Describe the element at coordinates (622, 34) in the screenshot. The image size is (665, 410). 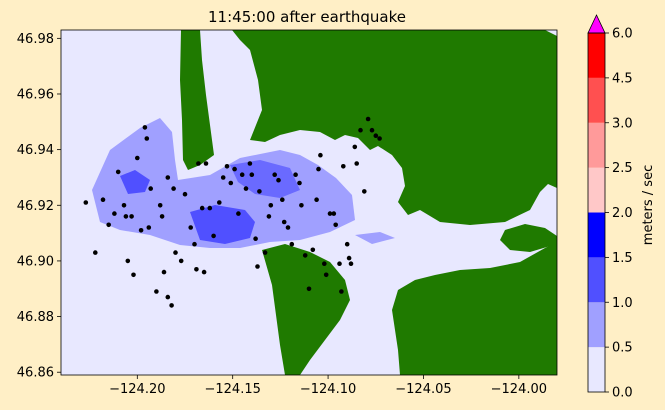
I see `colorbar-tick-label: 6.0` at that location.